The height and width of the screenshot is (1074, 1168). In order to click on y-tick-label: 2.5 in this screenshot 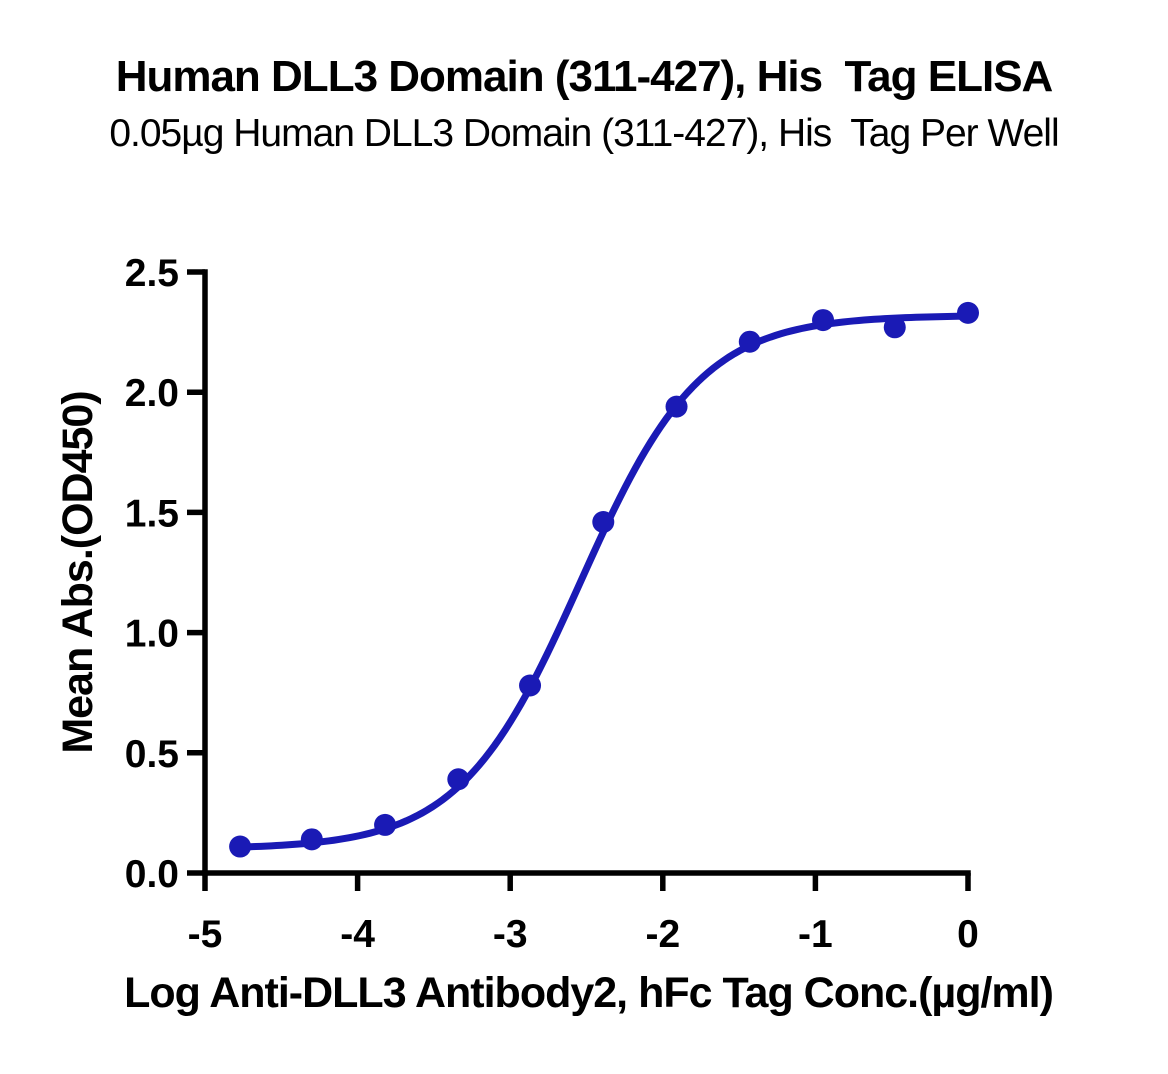, I will do `click(152, 273)`.